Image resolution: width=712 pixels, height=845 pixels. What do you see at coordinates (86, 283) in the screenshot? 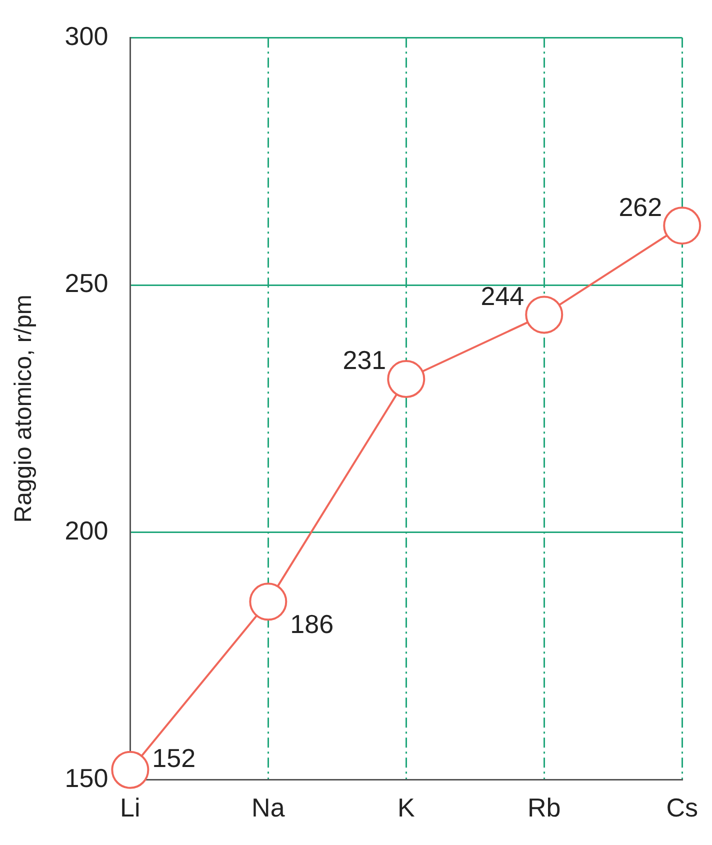
I see `y-tick-label: 250` at bounding box center [86, 283].